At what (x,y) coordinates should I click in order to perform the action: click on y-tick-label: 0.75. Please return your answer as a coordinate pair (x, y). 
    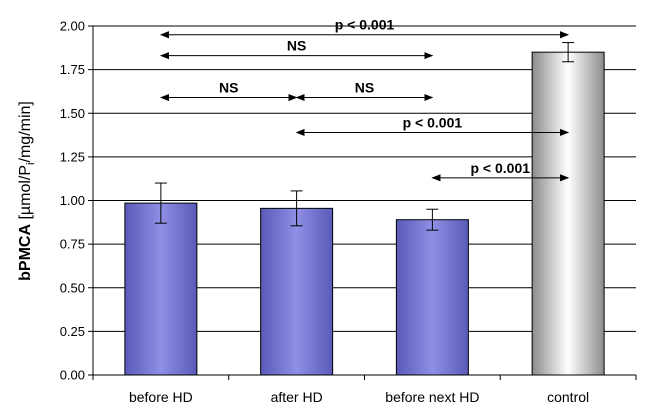
    Looking at the image, I should click on (72, 244).